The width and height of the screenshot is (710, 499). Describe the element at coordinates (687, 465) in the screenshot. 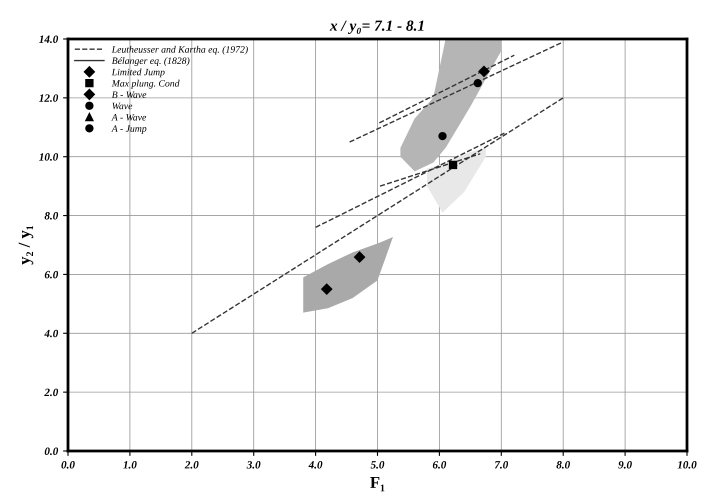

I see `x-tick-label: 10.0` at that location.